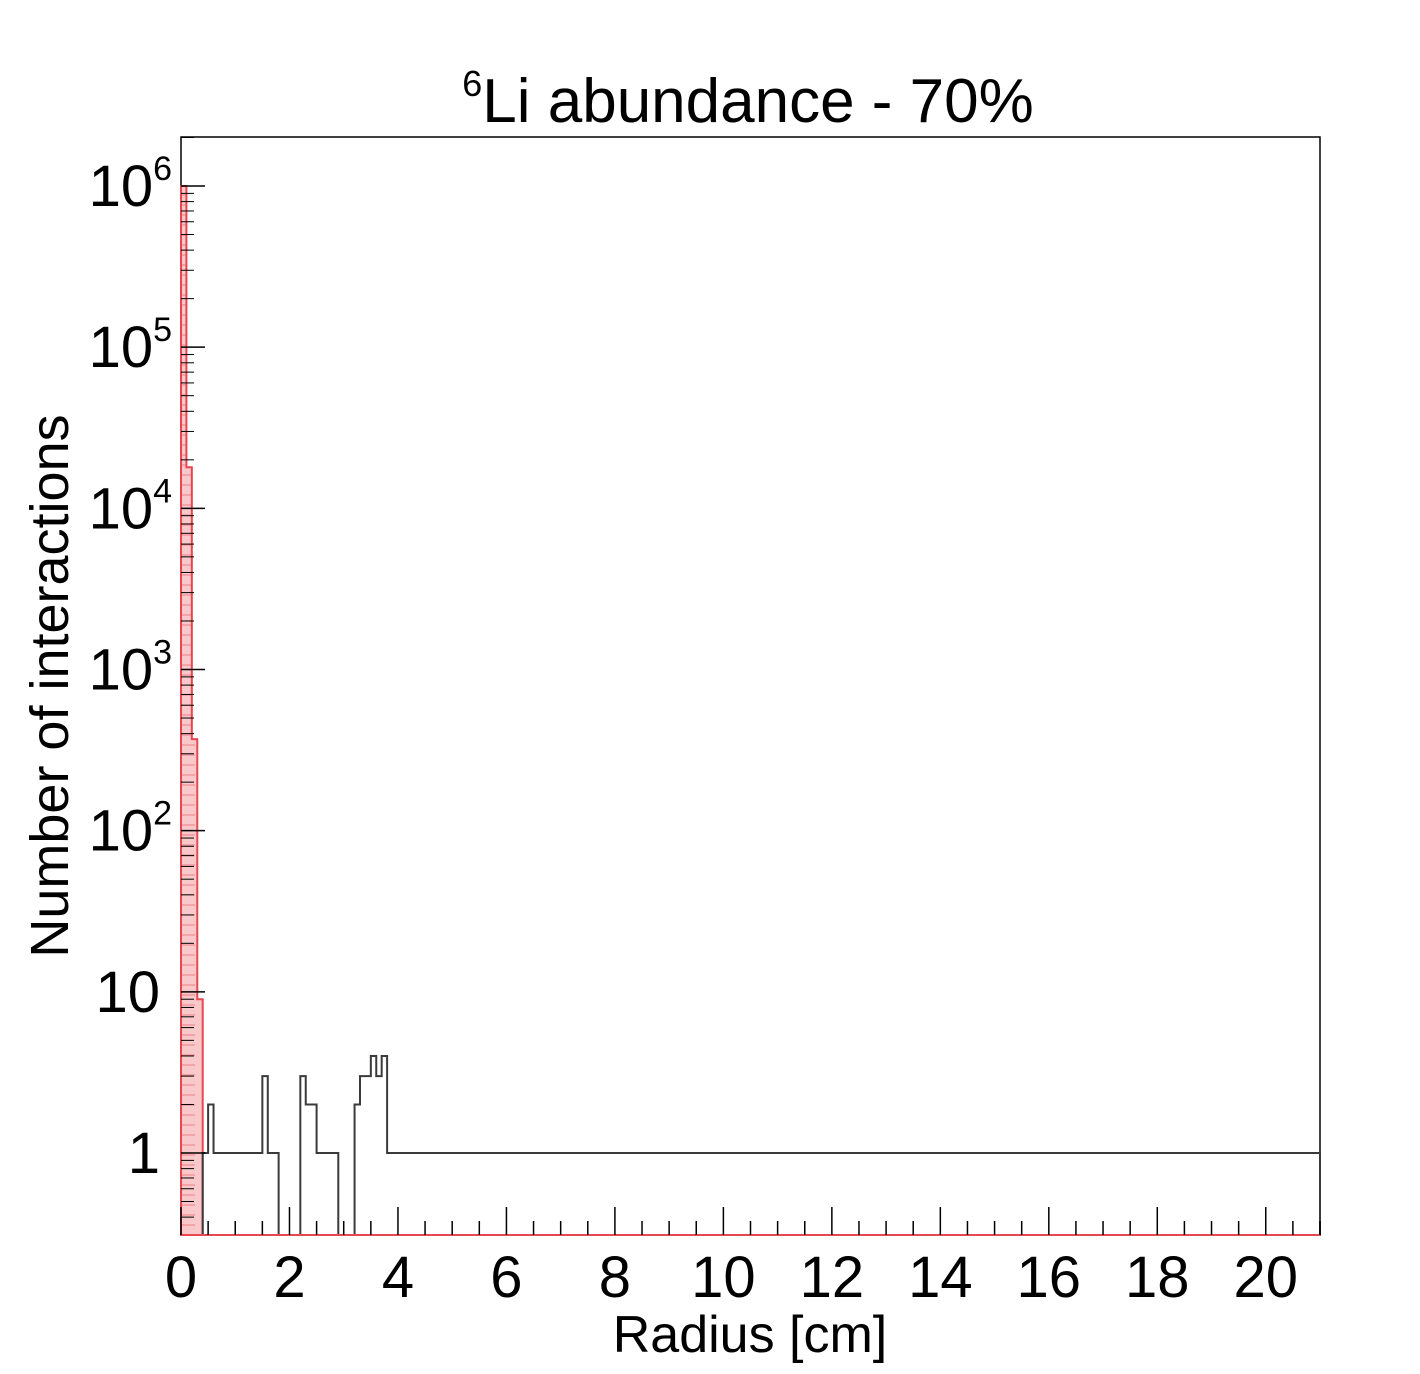  I want to click on y-tick-label: 10², so click(130, 829).